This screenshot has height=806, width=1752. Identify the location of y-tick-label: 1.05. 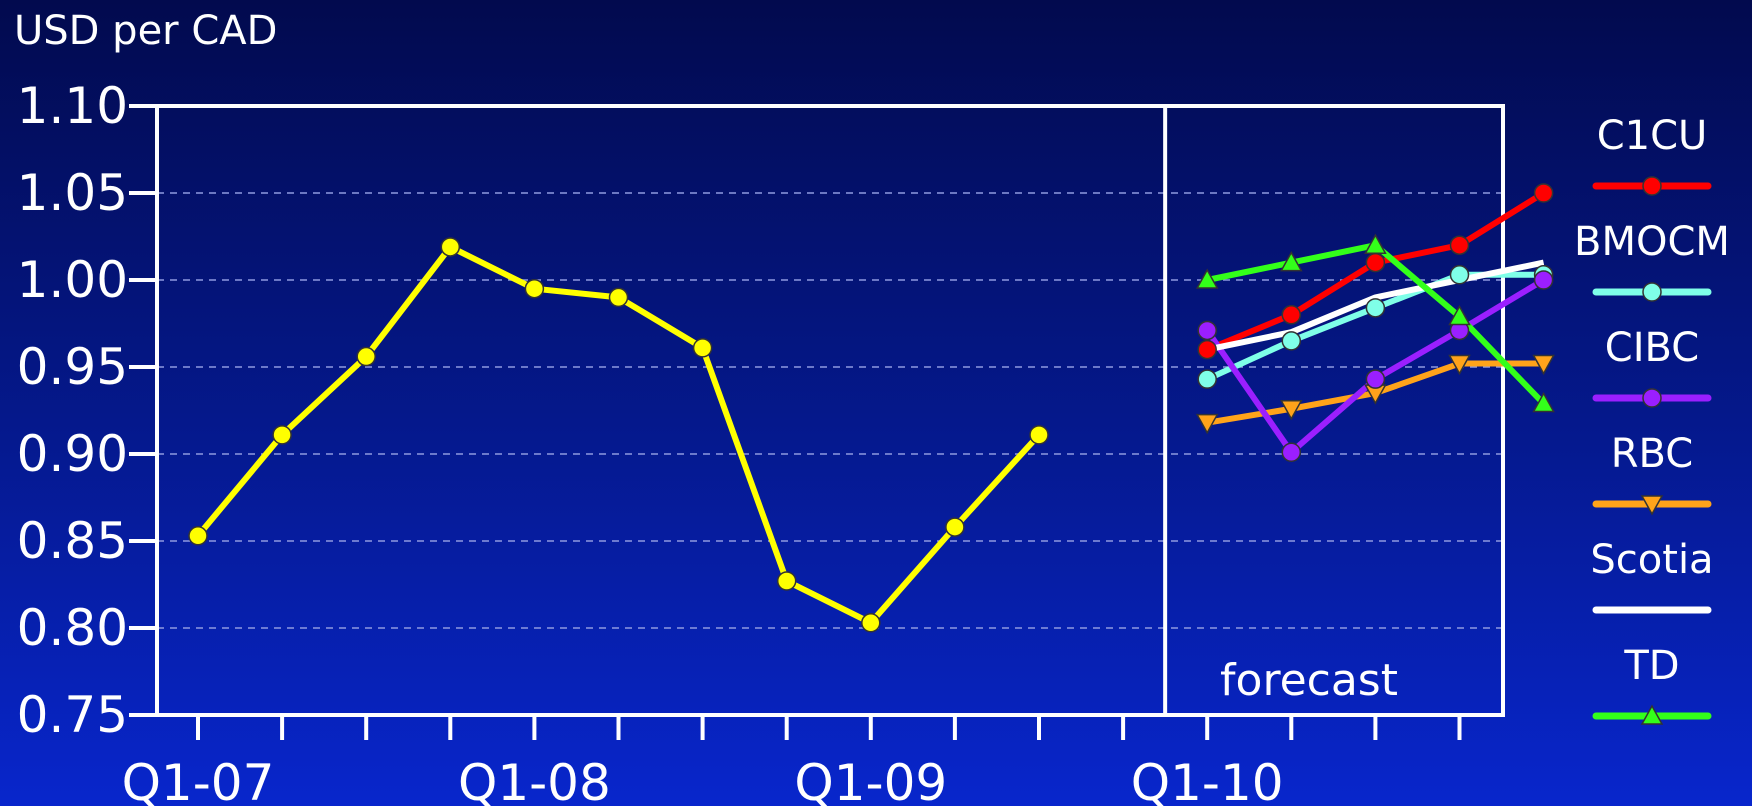
(72, 193).